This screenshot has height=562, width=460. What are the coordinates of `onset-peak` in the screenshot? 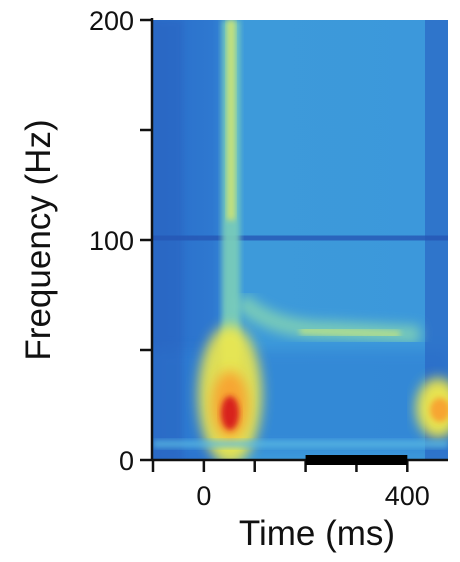 It's located at (230, 413).